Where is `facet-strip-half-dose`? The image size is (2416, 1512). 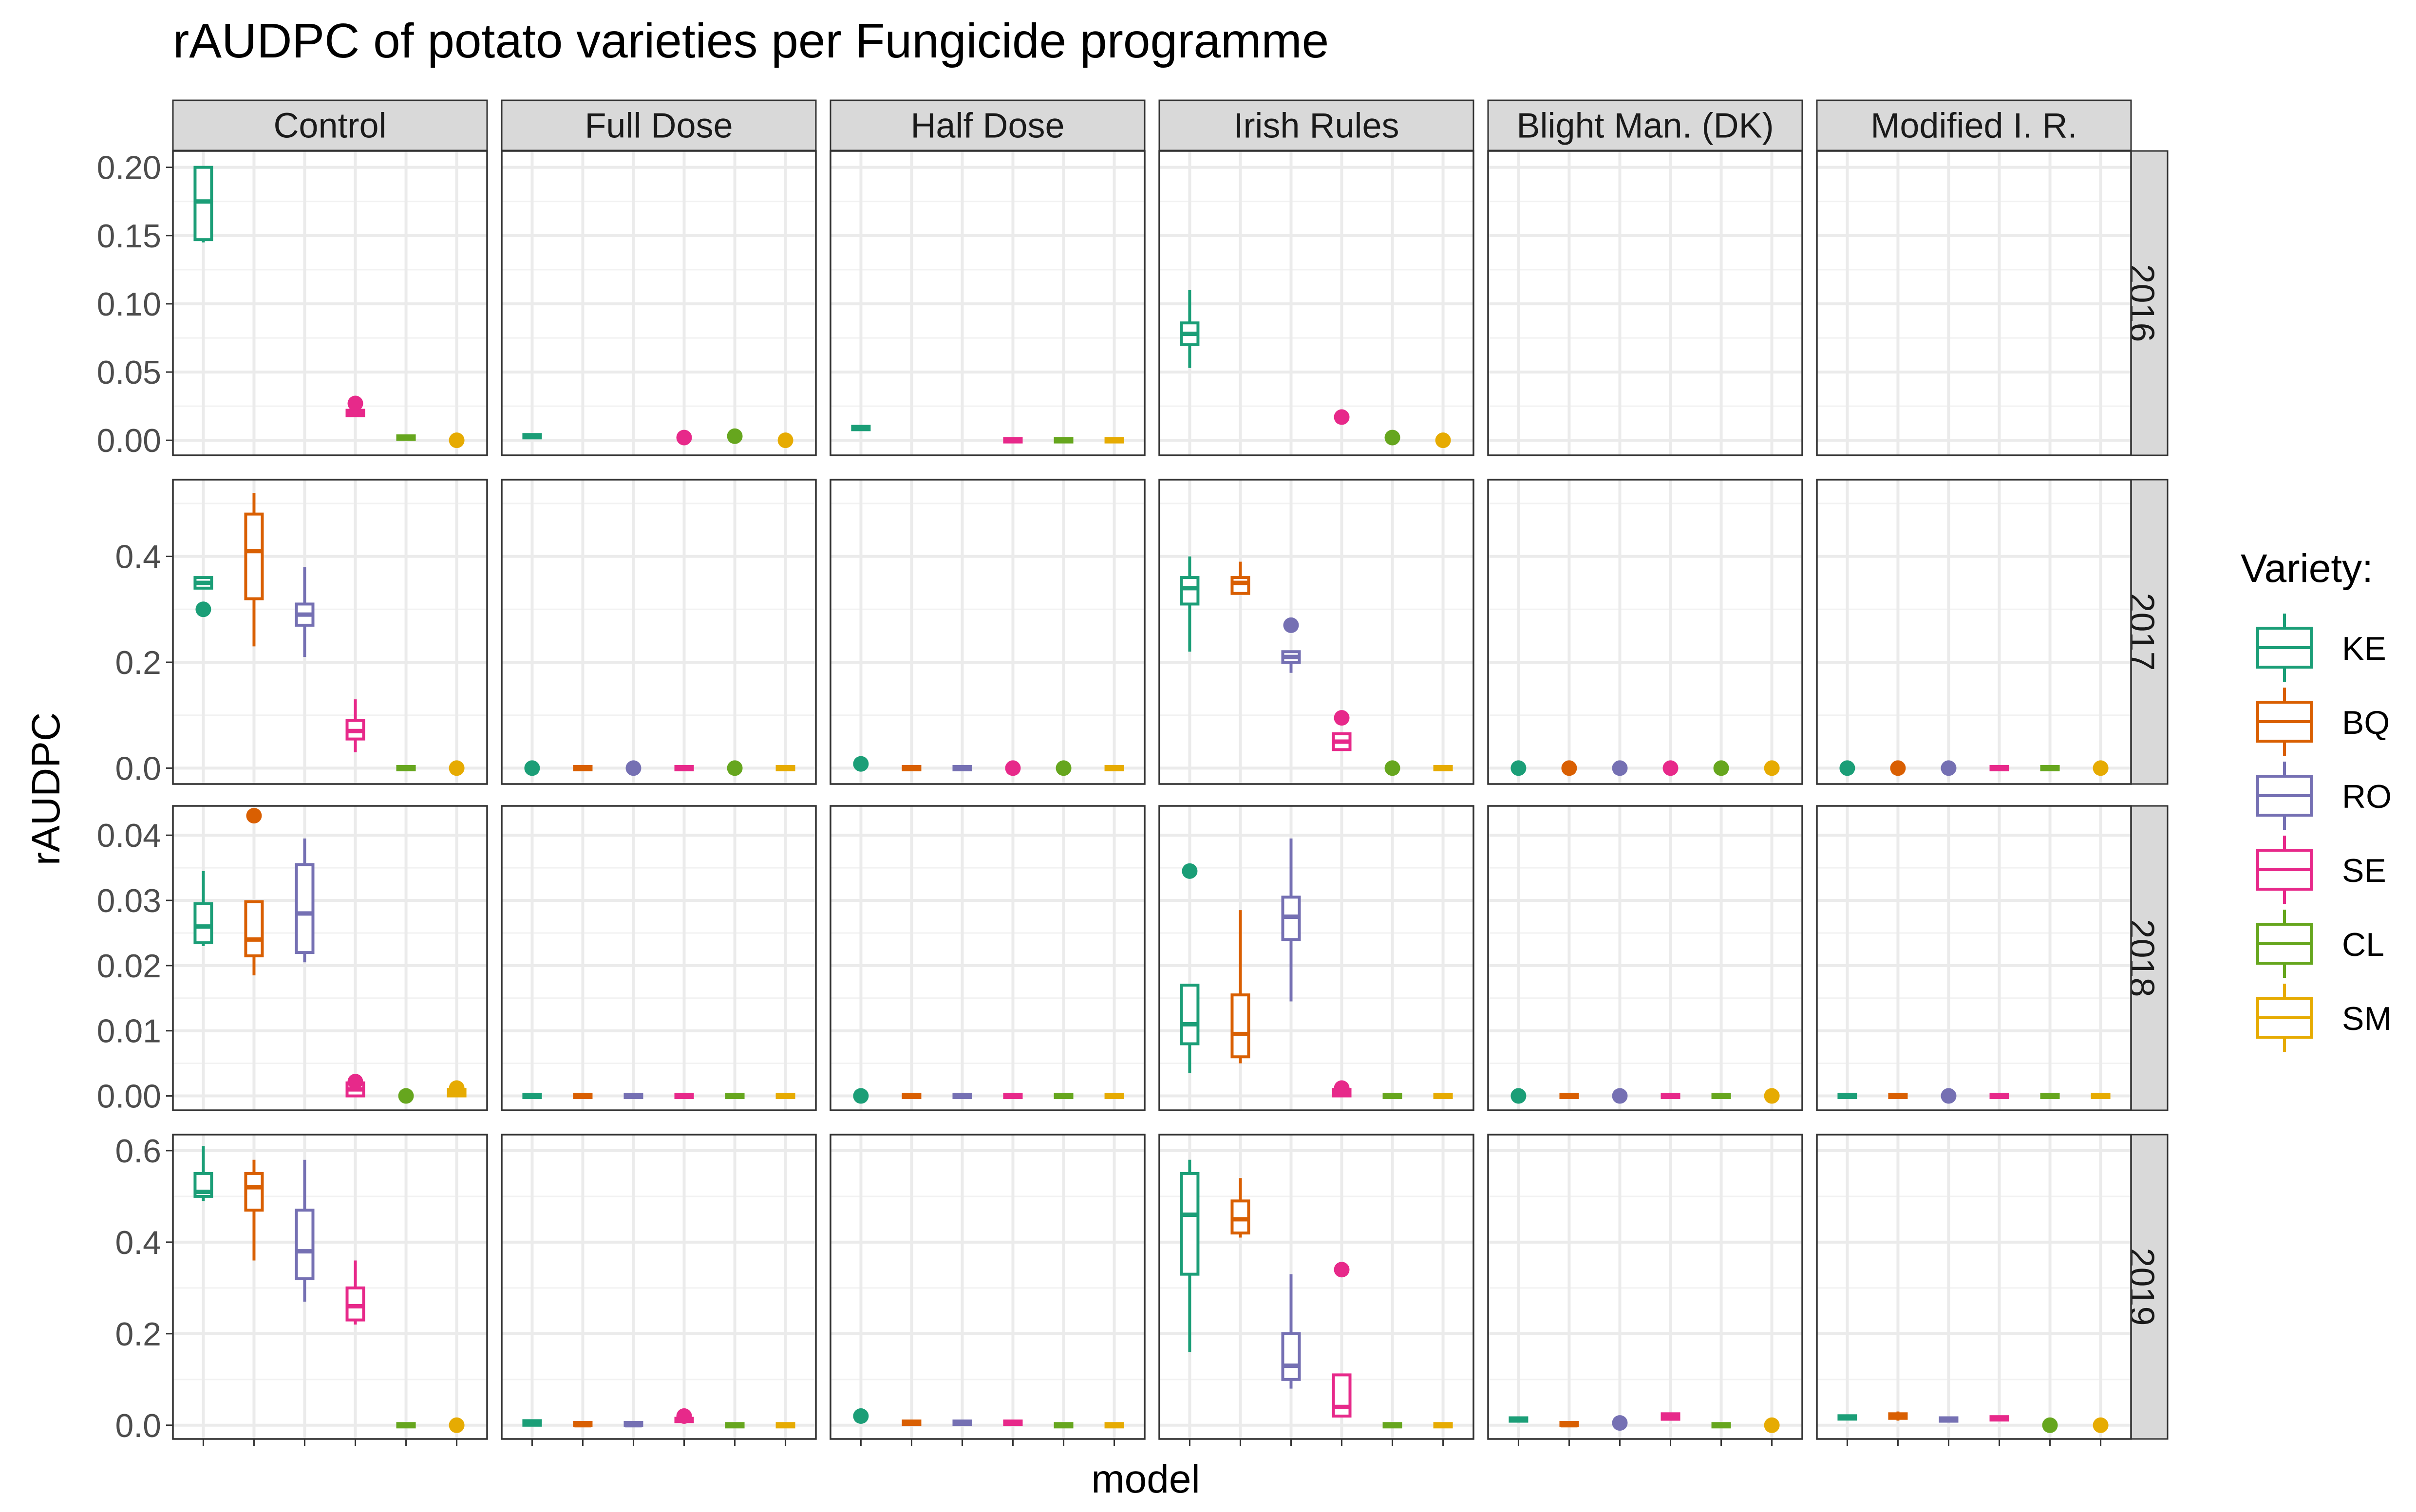
facet-strip-half-dose is located at coordinates (988, 125).